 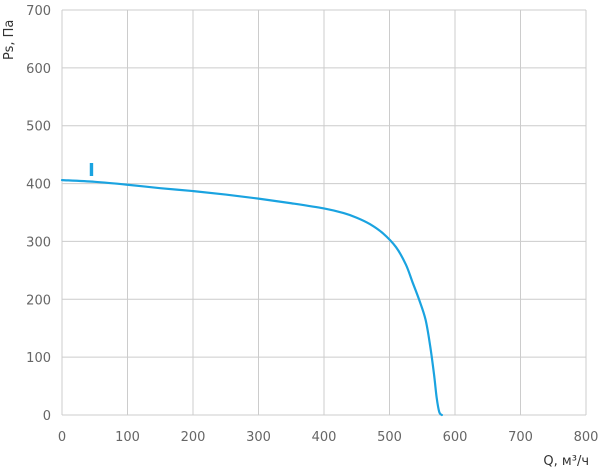 I want to click on y-tick-label: 200, so click(x=38, y=300).